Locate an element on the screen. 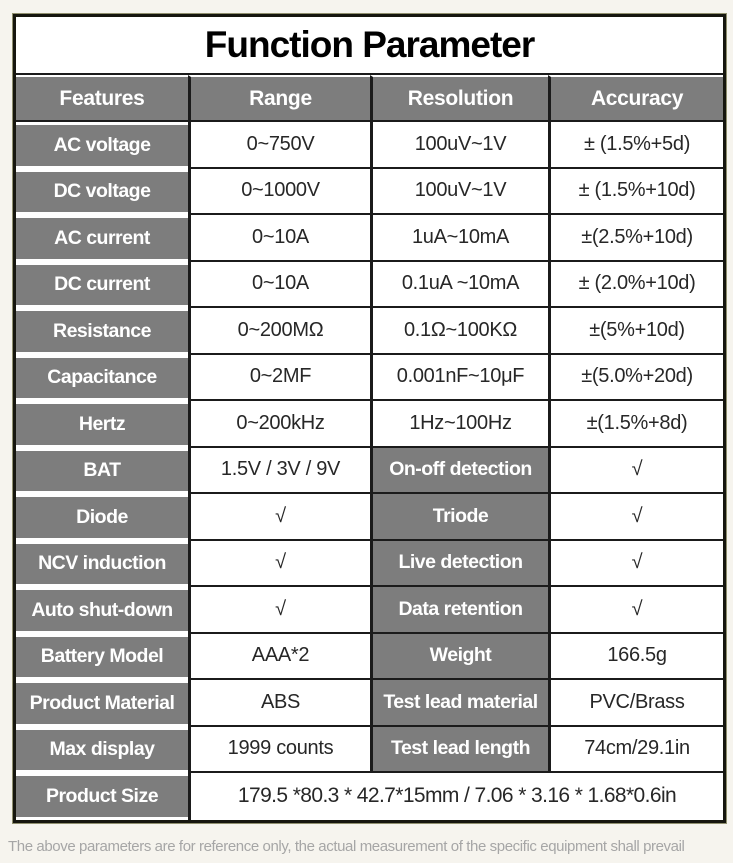  resolution-value: 0.1uA ~10mA is located at coordinates (459, 284).